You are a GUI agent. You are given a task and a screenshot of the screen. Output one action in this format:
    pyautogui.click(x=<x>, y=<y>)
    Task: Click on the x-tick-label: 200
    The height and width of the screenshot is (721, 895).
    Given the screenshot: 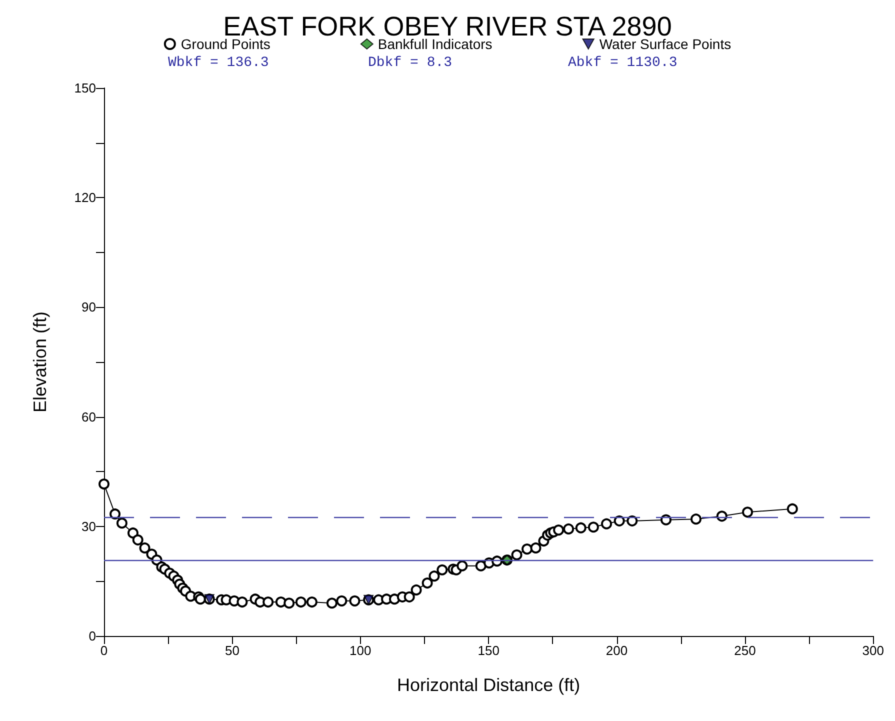 What is the action you would take?
    pyautogui.click(x=617, y=650)
    